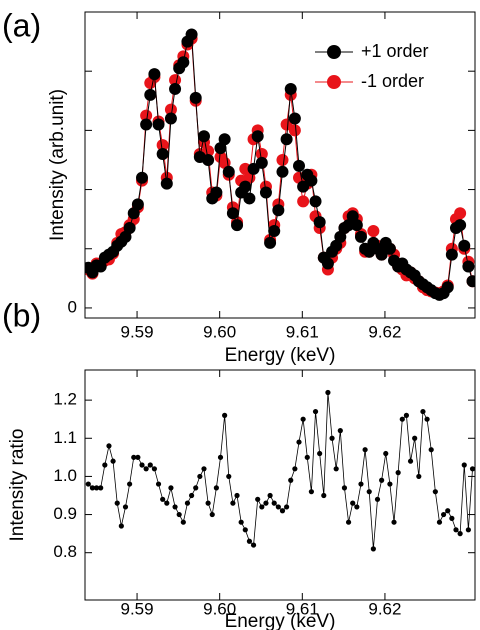 This screenshot has height=630, width=480. Describe the element at coordinates (302, 608) in the screenshot. I see `x-tick-label: 9.61` at that location.